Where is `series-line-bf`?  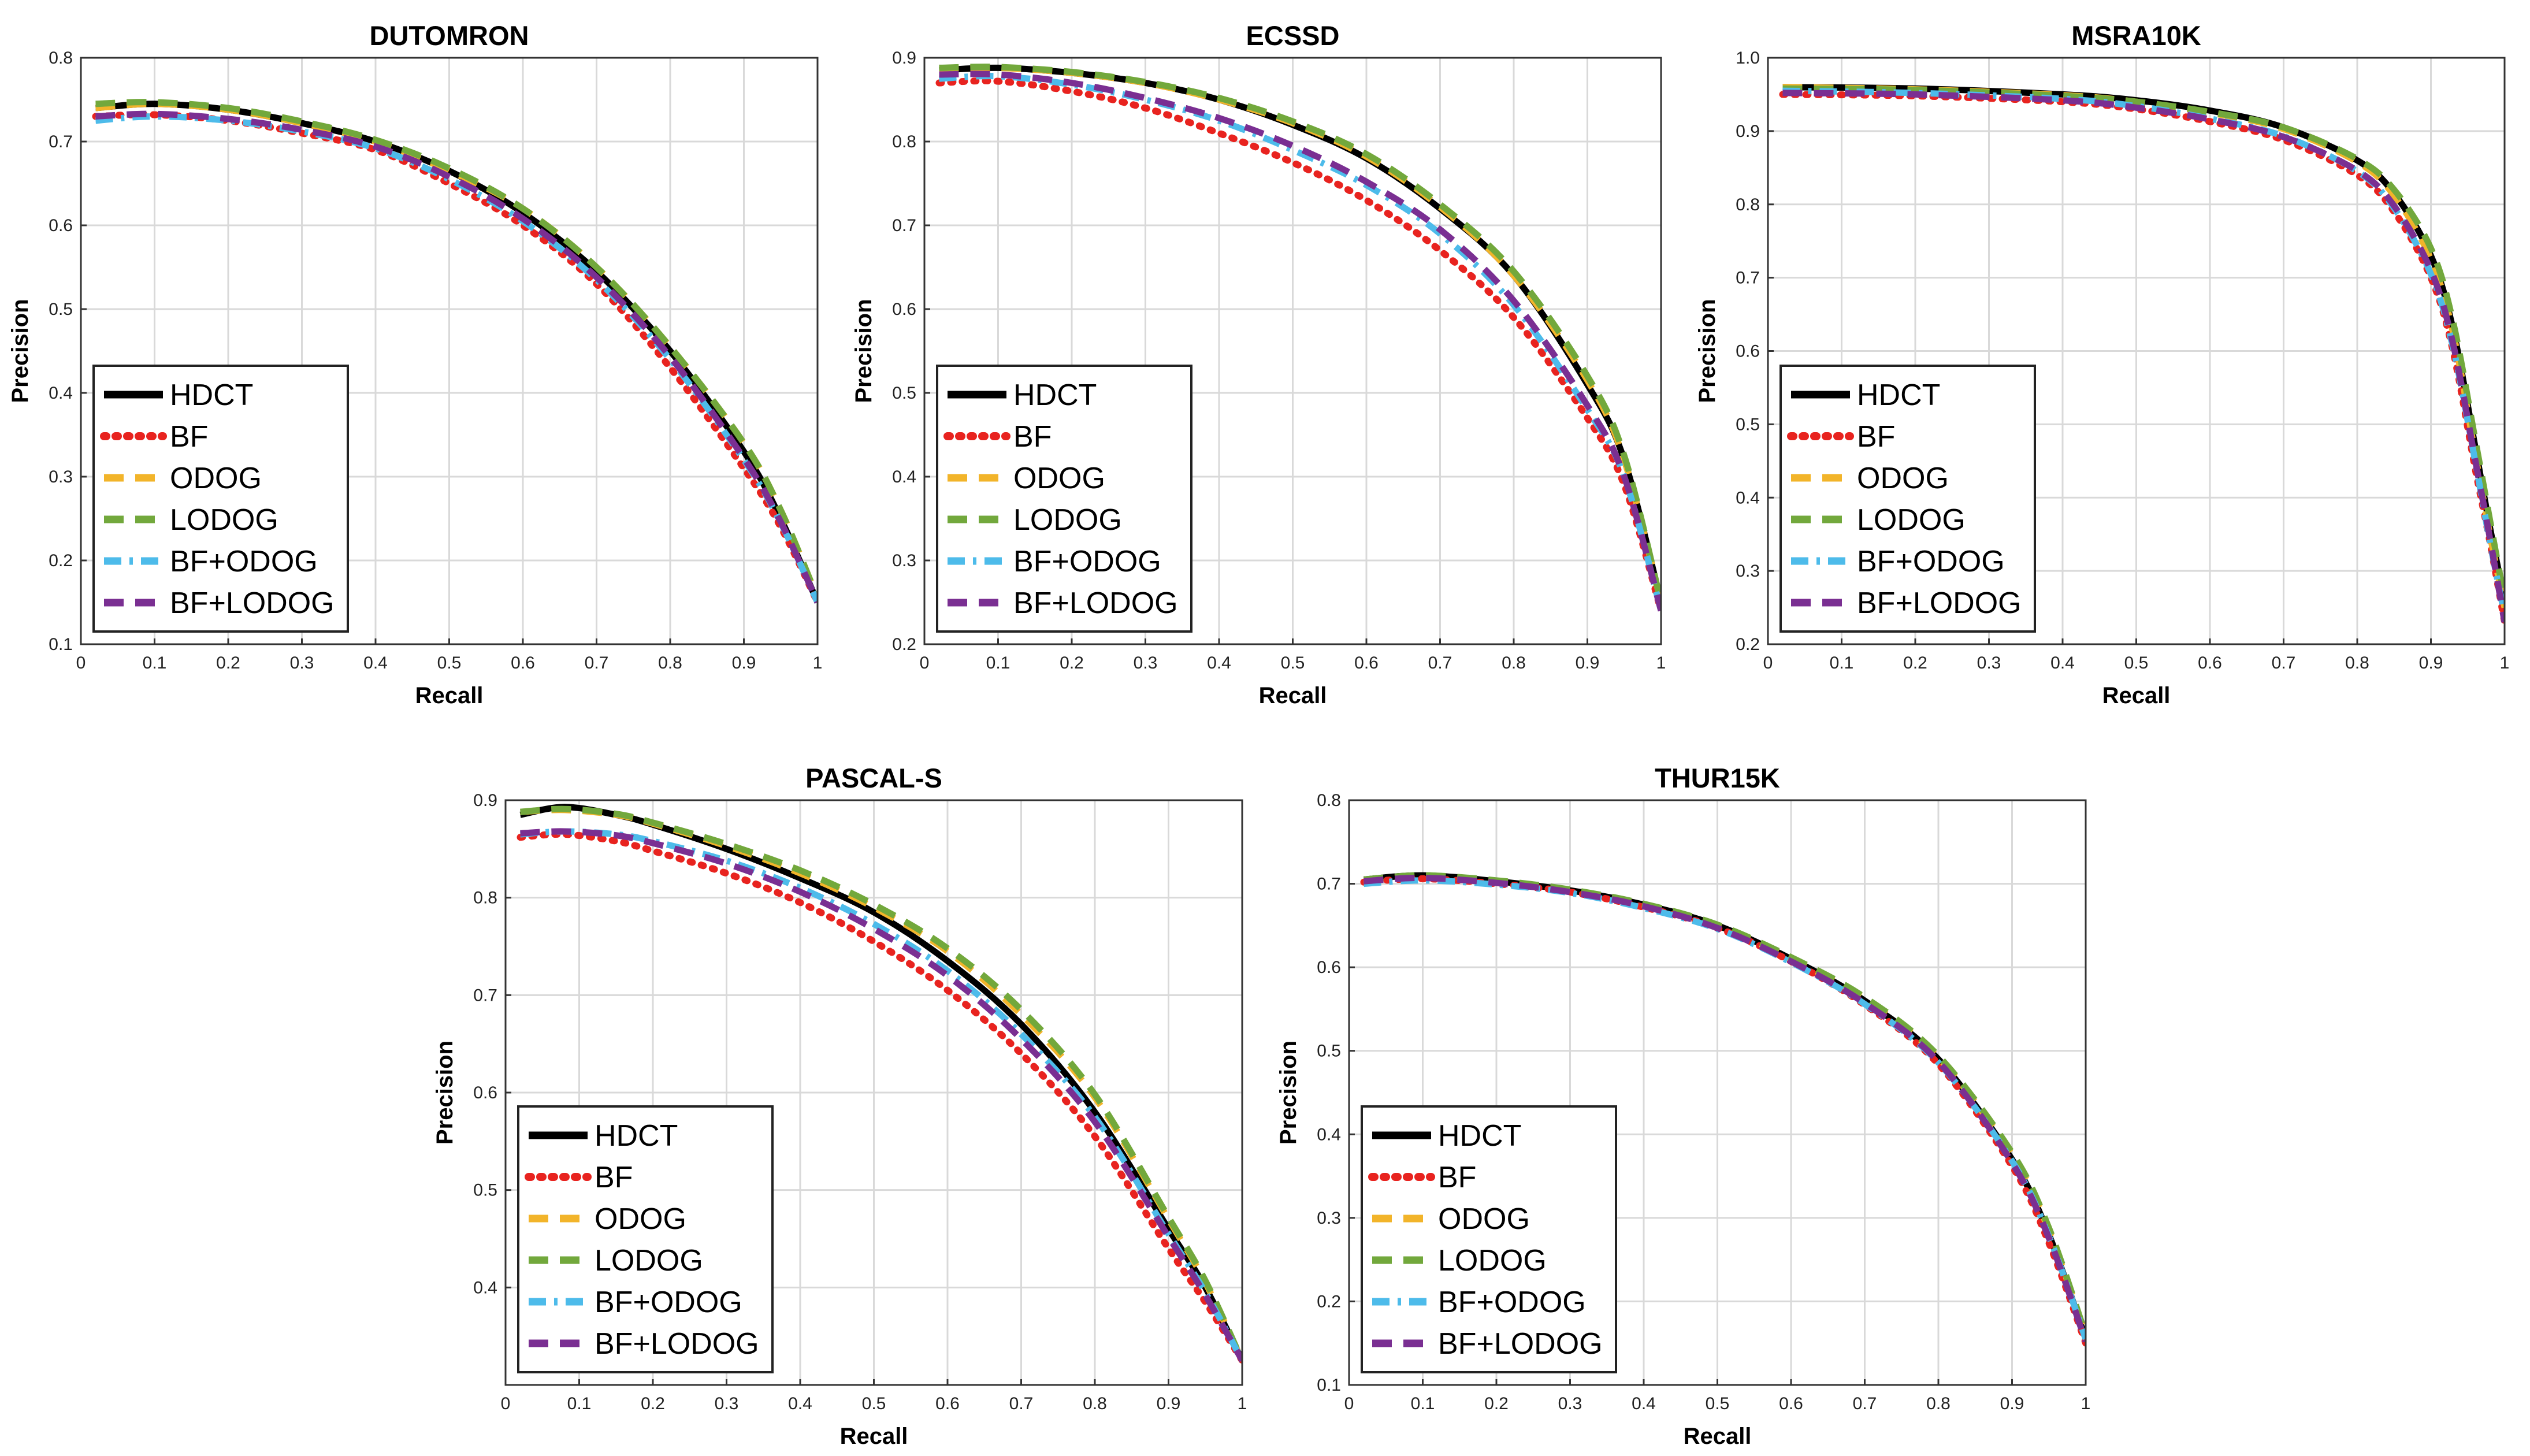
series-line-bf is located at coordinates (1298, 345).